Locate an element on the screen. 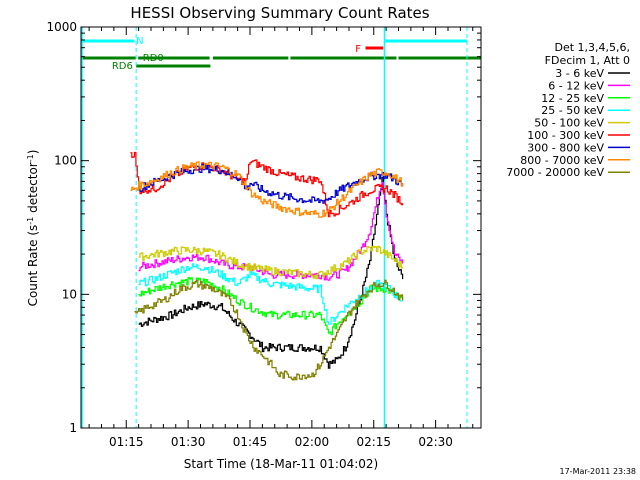 The width and height of the screenshot is (640, 480). x-axis-label: Start Time (18-Mar-11 01:04:02) is located at coordinates (281, 464).